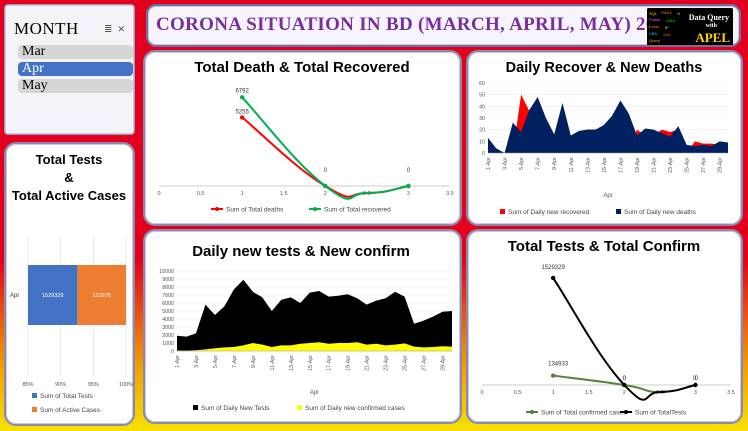 This screenshot has width=748, height=431. What do you see at coordinates (588, 165) in the screenshot?
I see `x-tick-label: 13-Apr` at bounding box center [588, 165].